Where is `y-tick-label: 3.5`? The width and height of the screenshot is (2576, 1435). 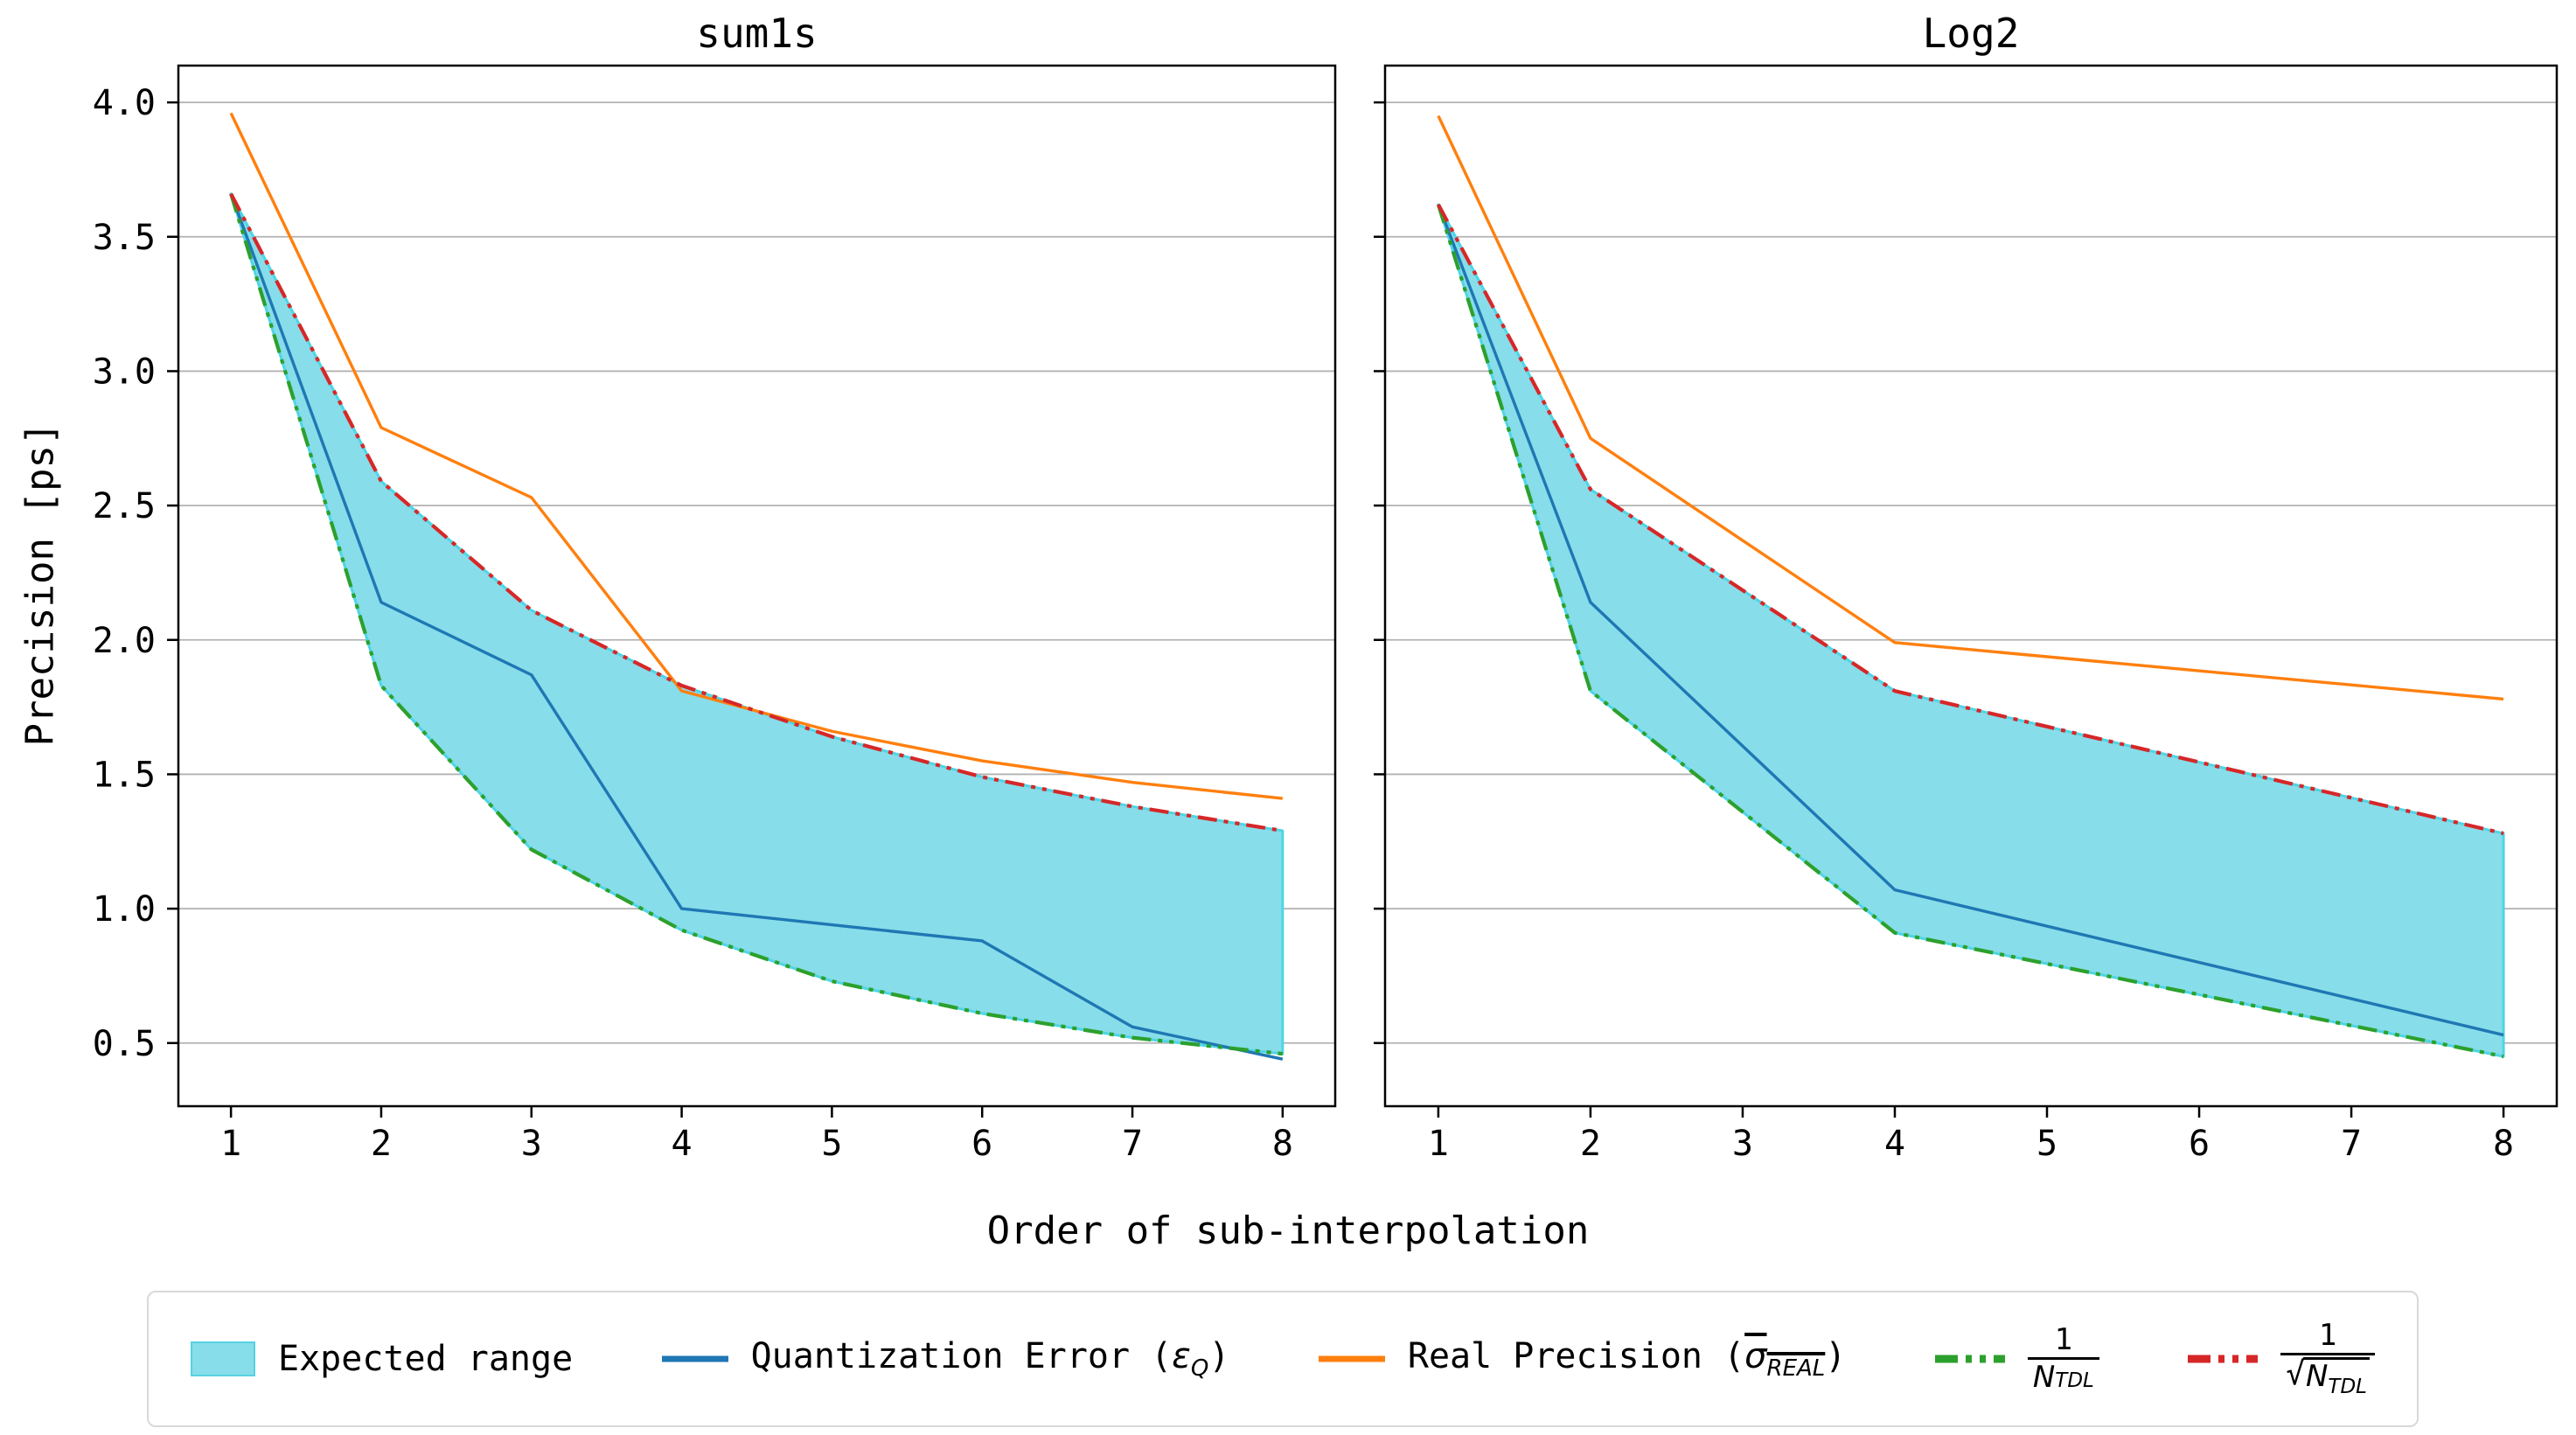 y-tick-label: 3.5 is located at coordinates (124, 238).